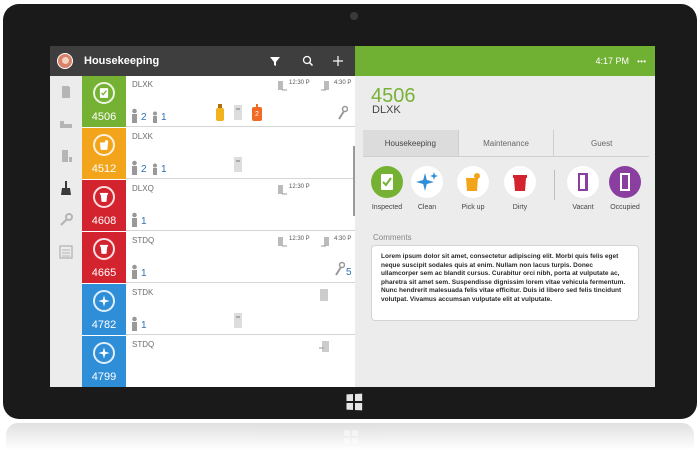 Image resolution: width=700 pixels, height=450 pixels. Describe the element at coordinates (66, 188) in the screenshot. I see `nav-broom-icon` at that location.